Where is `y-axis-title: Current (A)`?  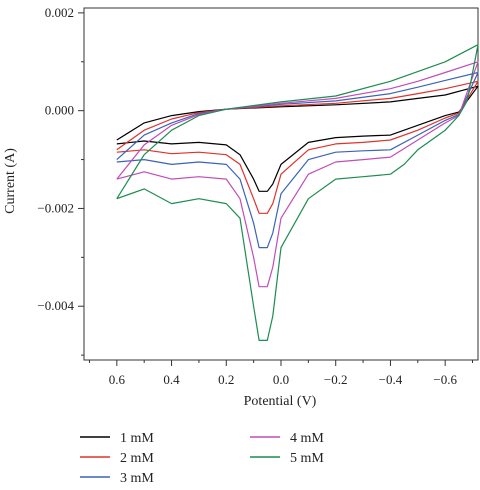 y-axis-title: Current (A) is located at coordinates (10, 181).